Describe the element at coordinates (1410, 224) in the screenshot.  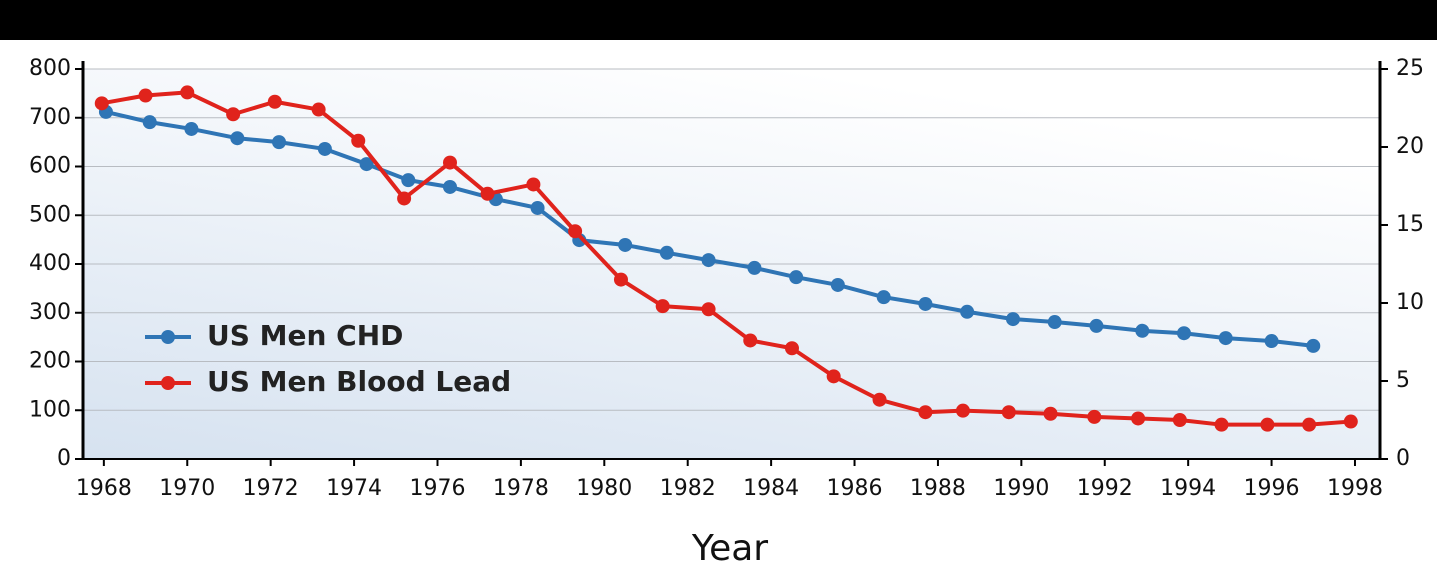
I see `y2-tick-label: 15` at that location.